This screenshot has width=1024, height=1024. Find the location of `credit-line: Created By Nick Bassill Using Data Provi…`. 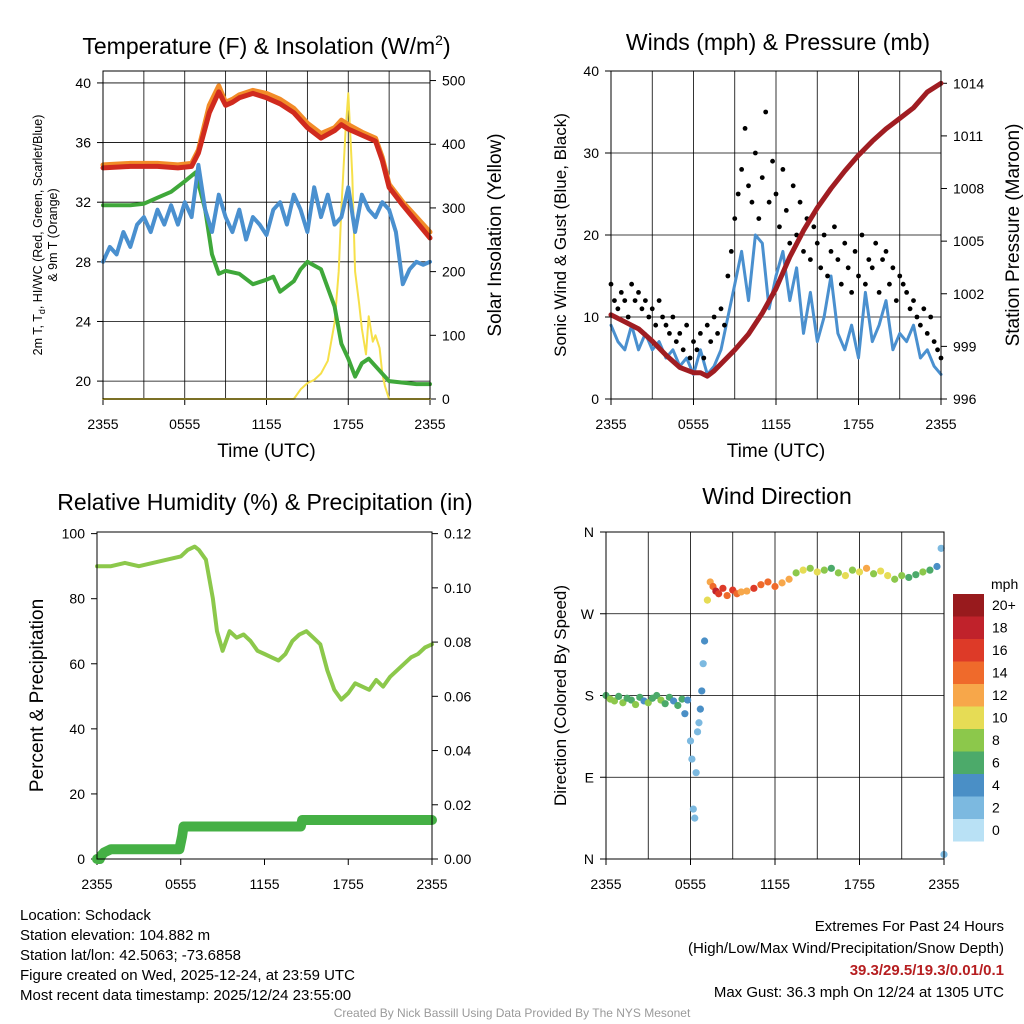

credit-line: Created By Nick Bassill Using Data Provi… is located at coordinates (512, 1013).